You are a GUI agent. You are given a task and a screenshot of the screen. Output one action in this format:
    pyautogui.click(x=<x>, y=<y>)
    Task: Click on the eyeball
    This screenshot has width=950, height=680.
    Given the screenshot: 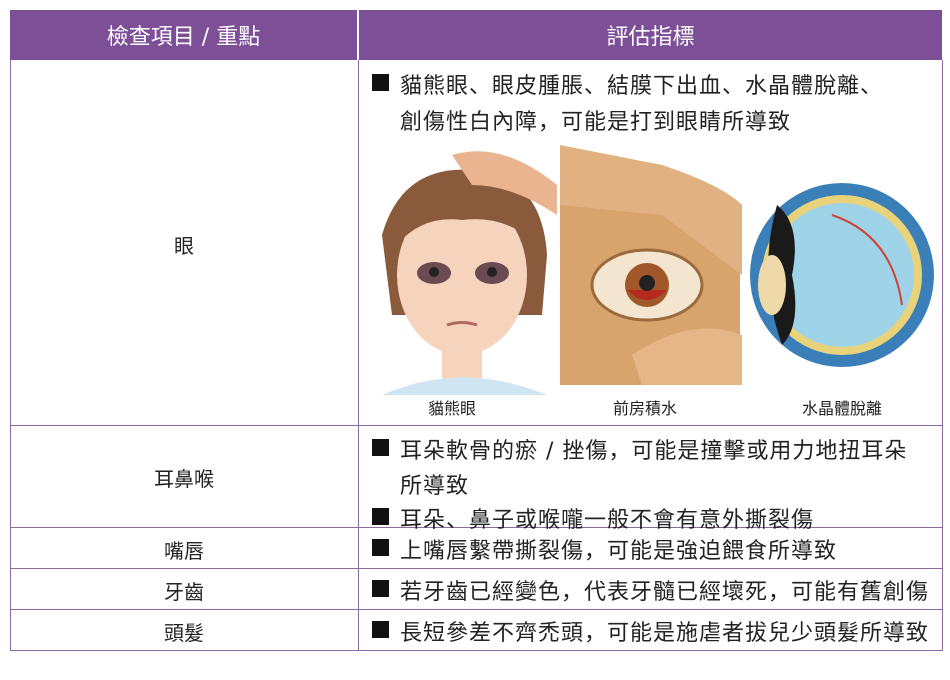 What is the action you would take?
    pyautogui.click(x=842, y=275)
    